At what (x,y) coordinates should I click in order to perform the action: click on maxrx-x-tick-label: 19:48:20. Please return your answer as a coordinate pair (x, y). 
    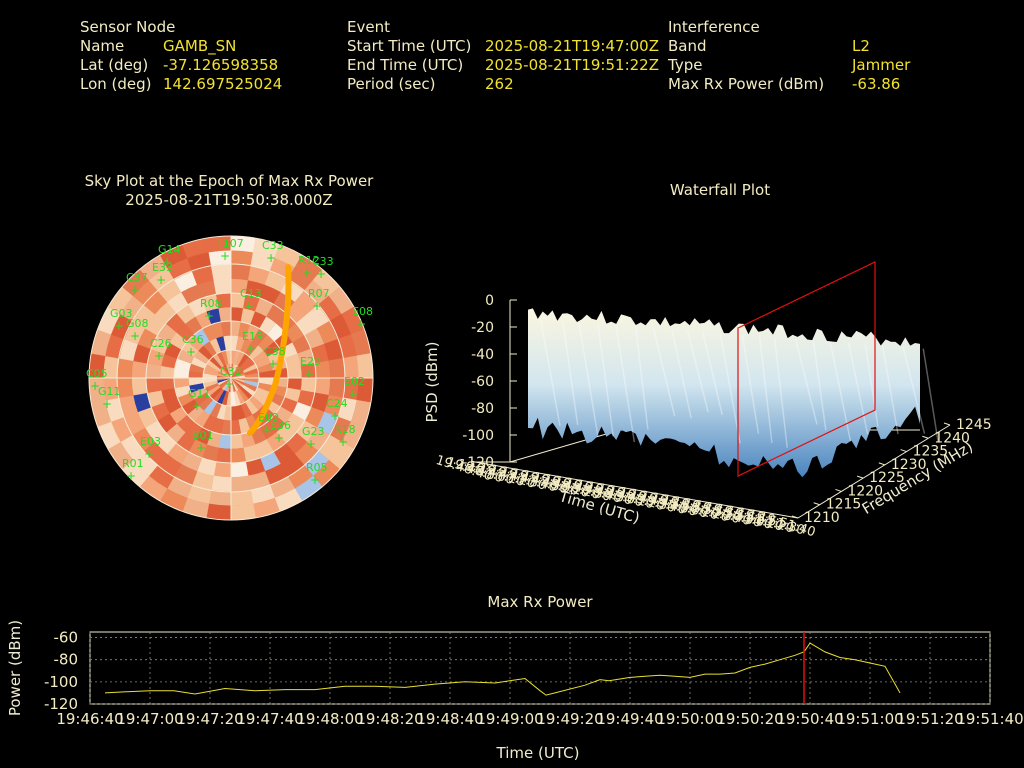
    Looking at the image, I should click on (389, 719).